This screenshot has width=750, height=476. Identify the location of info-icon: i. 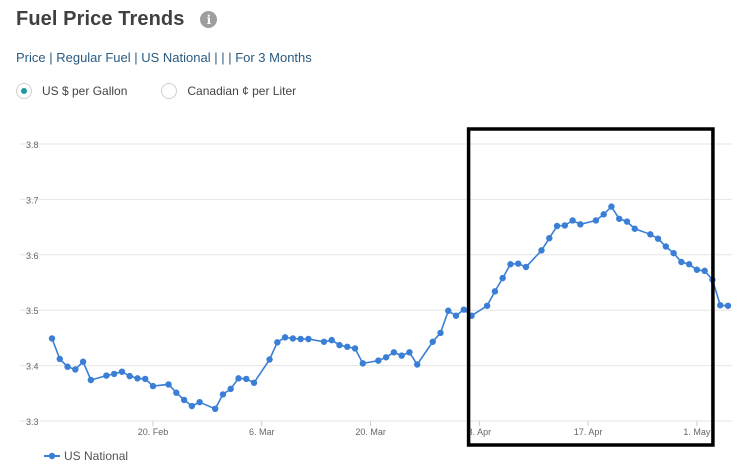
(209, 19).